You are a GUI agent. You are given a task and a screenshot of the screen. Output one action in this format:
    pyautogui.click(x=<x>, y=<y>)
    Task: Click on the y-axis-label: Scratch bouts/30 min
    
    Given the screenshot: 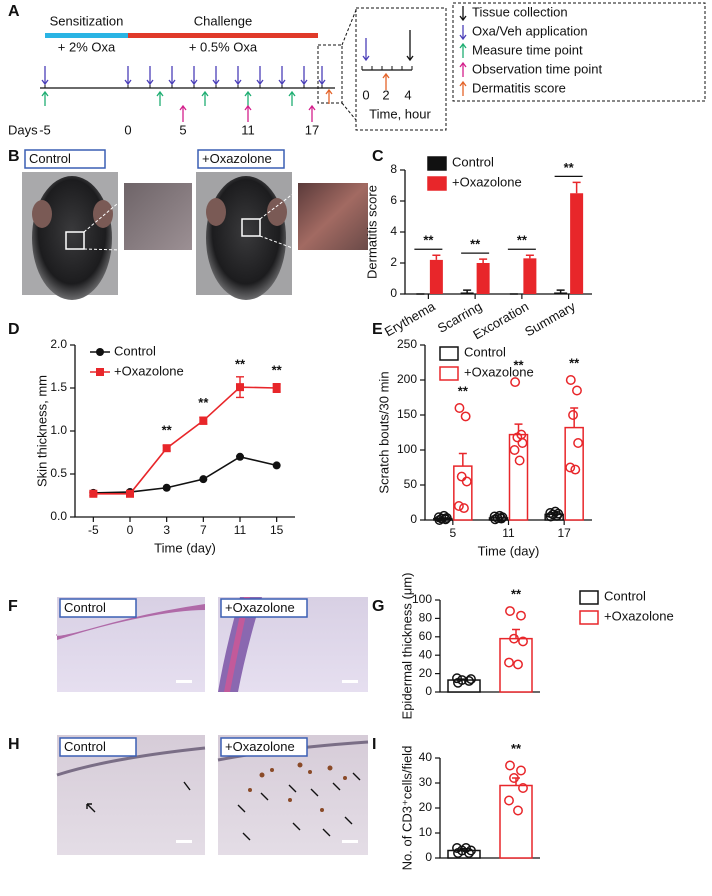 What is the action you would take?
    pyautogui.click(x=383, y=432)
    